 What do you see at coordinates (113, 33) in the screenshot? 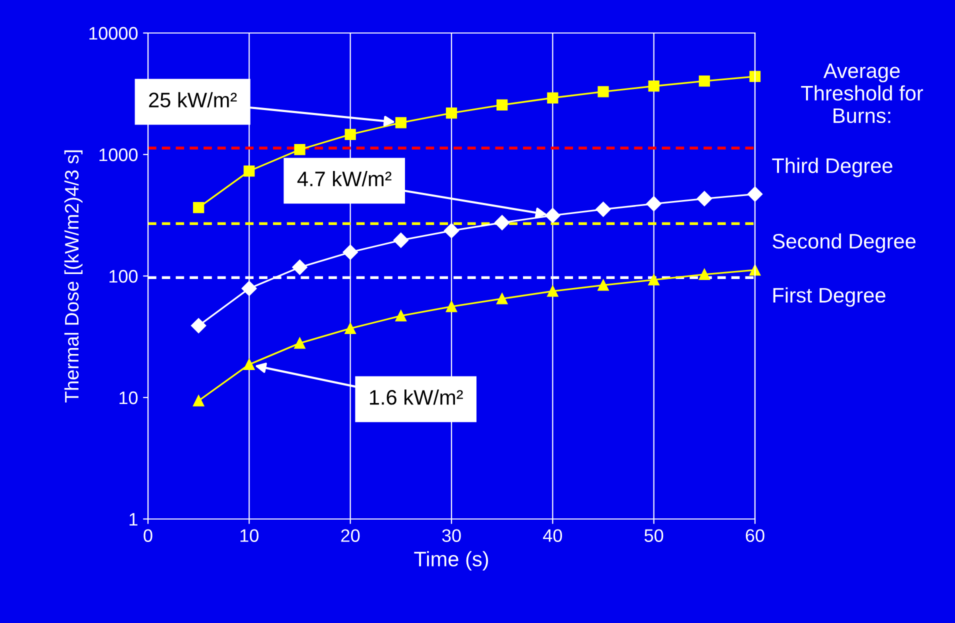
I see `y-tick-label: 10000` at bounding box center [113, 33].